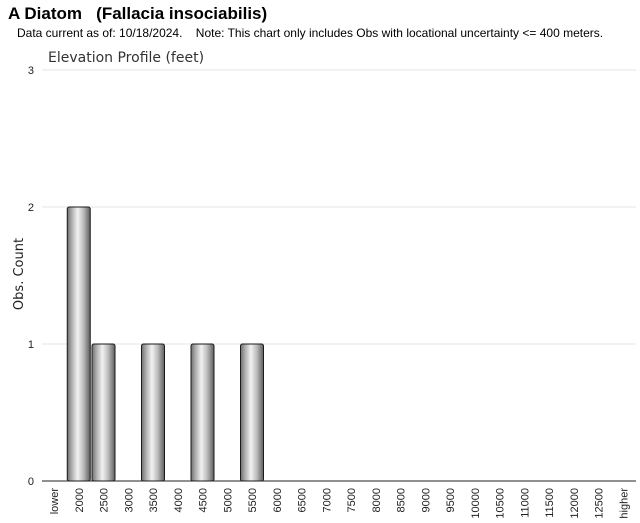 The height and width of the screenshot is (523, 640). Describe the element at coordinates (78, 344) in the screenshot. I see `bar-2000` at that location.